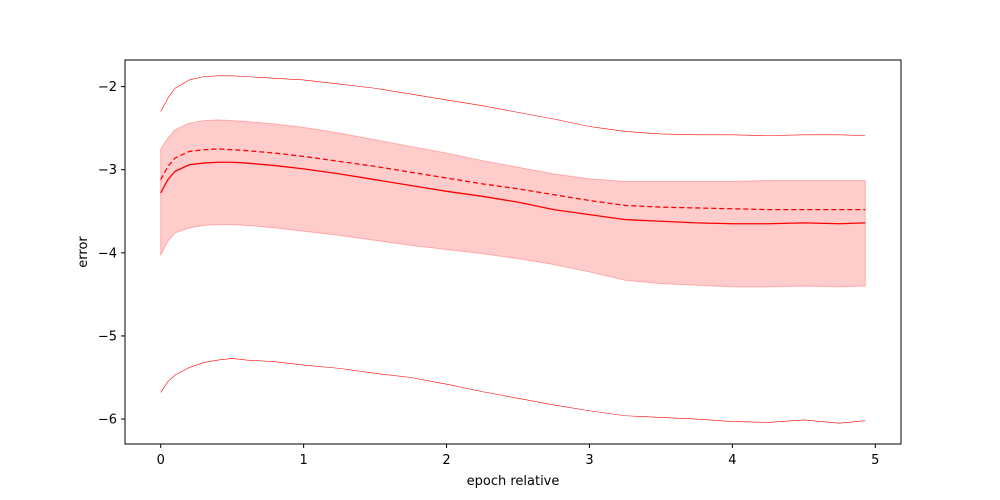 The image size is (1000, 500). I want to click on y-tick-label: −6, so click(107, 420).